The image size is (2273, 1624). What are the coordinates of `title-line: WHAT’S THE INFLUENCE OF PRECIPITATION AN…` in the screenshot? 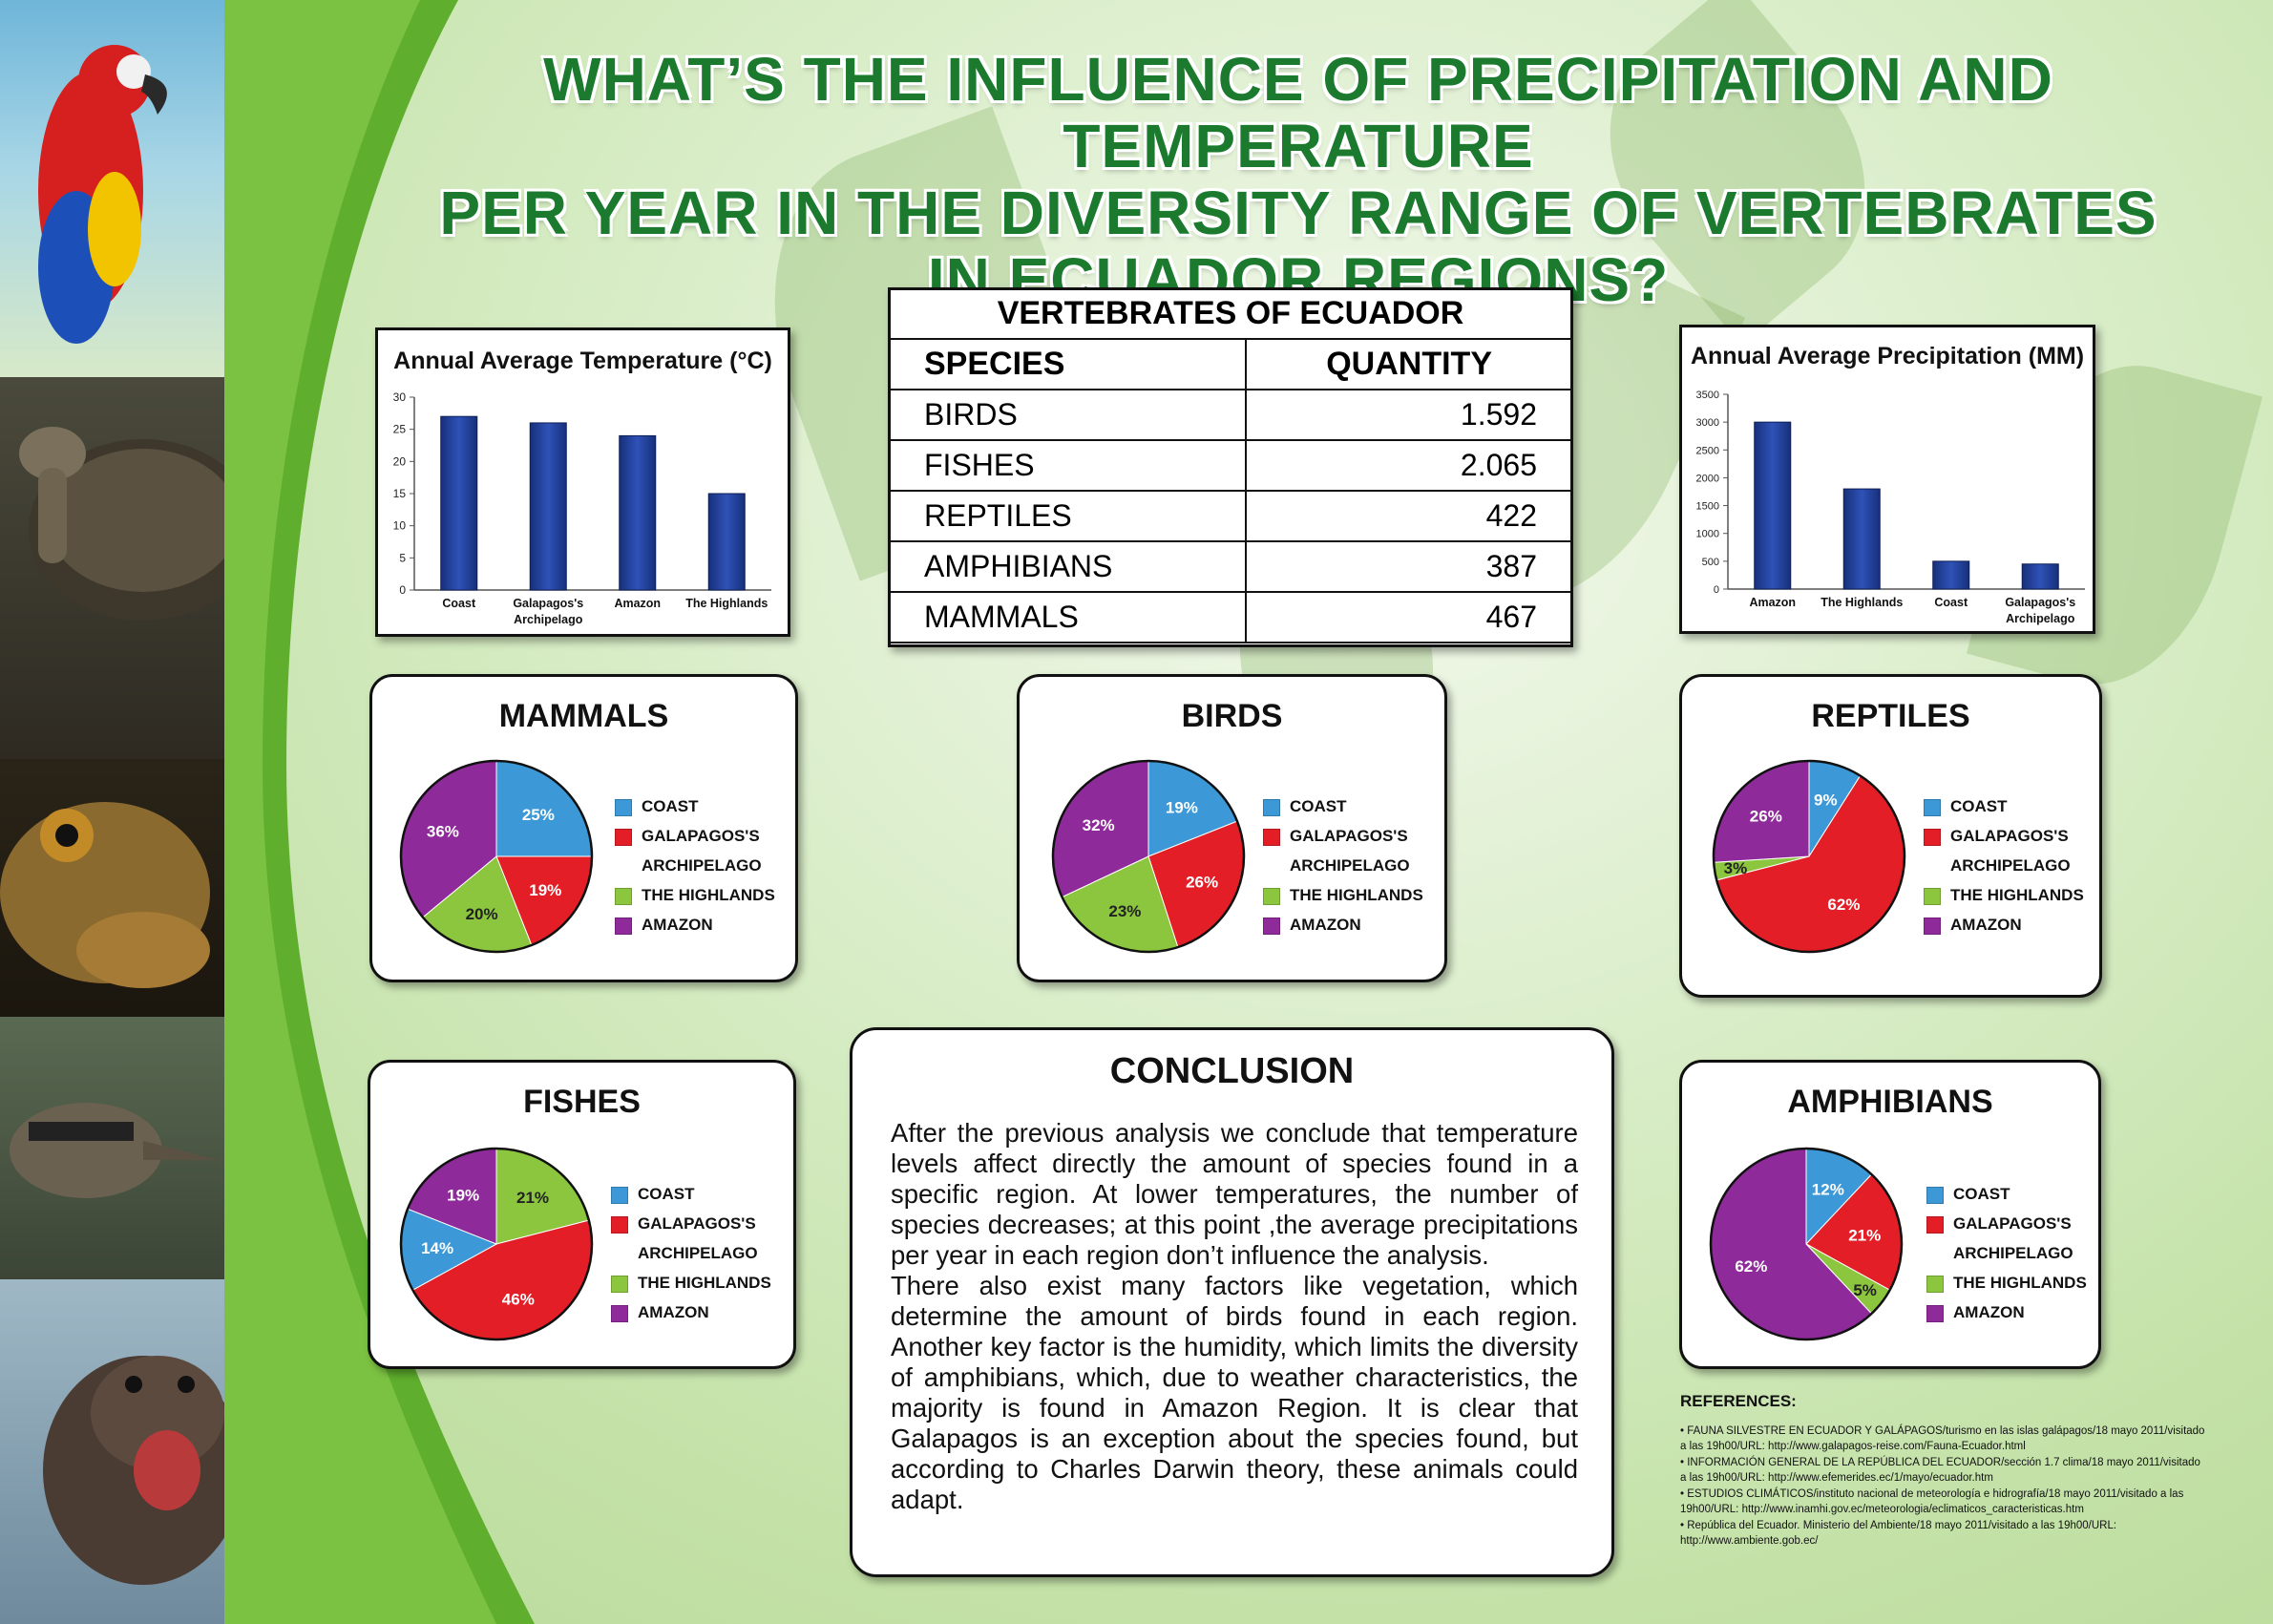 It's located at (1298, 112).